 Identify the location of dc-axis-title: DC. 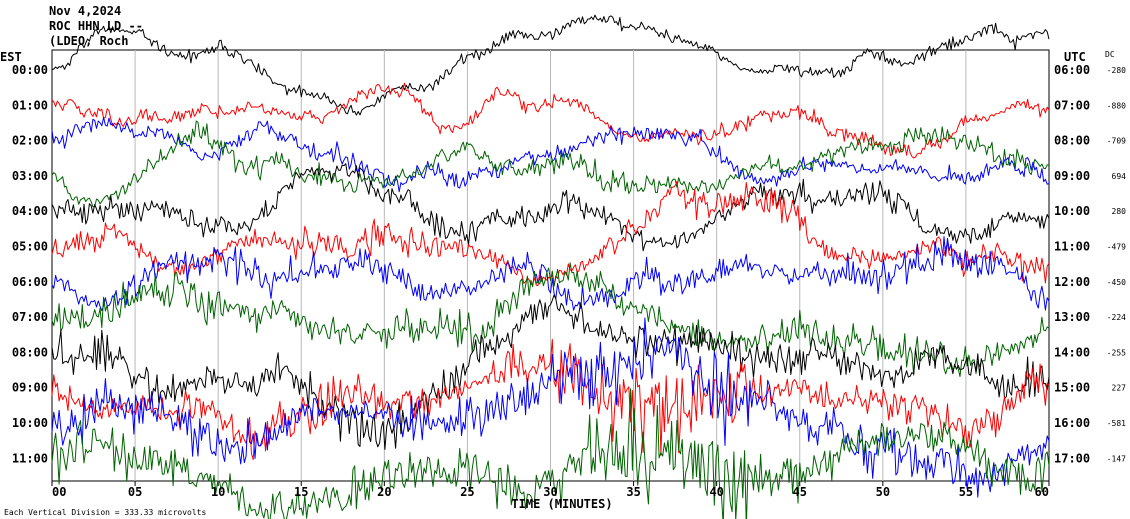
(1110, 54).